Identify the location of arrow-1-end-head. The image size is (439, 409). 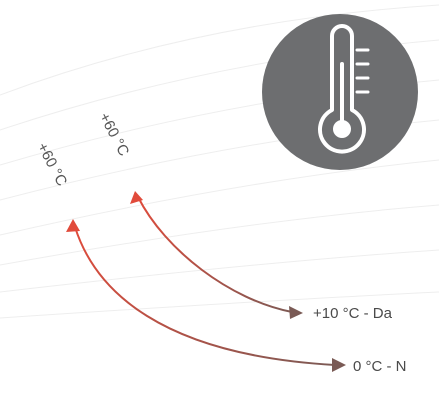
(296, 312).